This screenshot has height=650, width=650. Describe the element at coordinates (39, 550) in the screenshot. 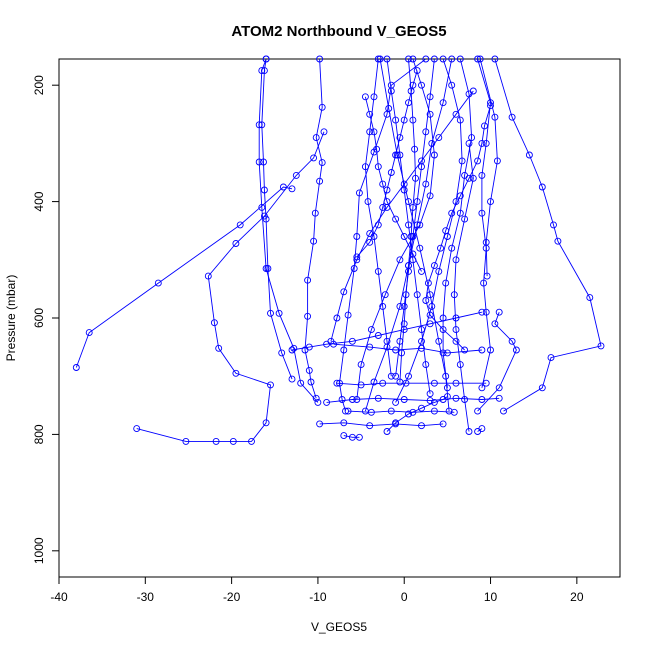

I see `y-tick-label: 1000` at that location.